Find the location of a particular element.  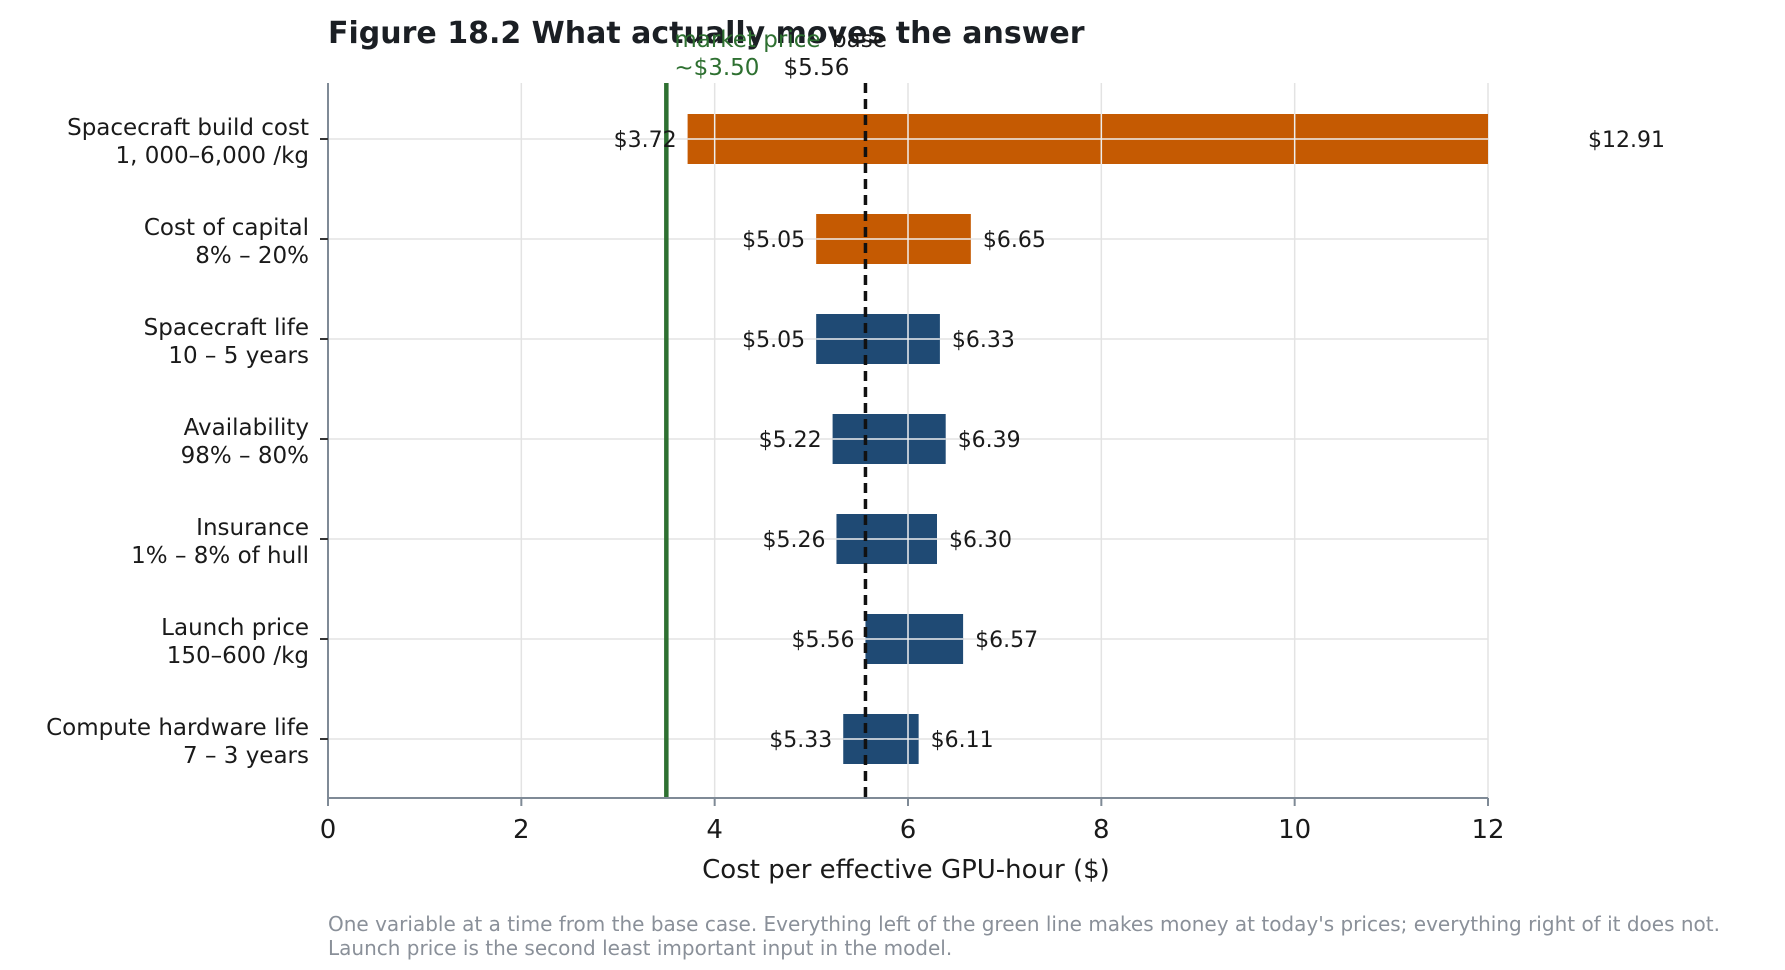

x-tick-label: 12 is located at coordinates (1487, 830).